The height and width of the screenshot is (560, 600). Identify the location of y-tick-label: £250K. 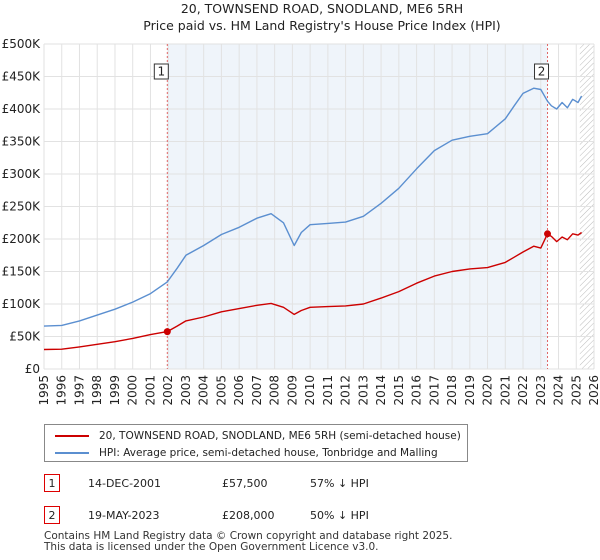
(22, 207).